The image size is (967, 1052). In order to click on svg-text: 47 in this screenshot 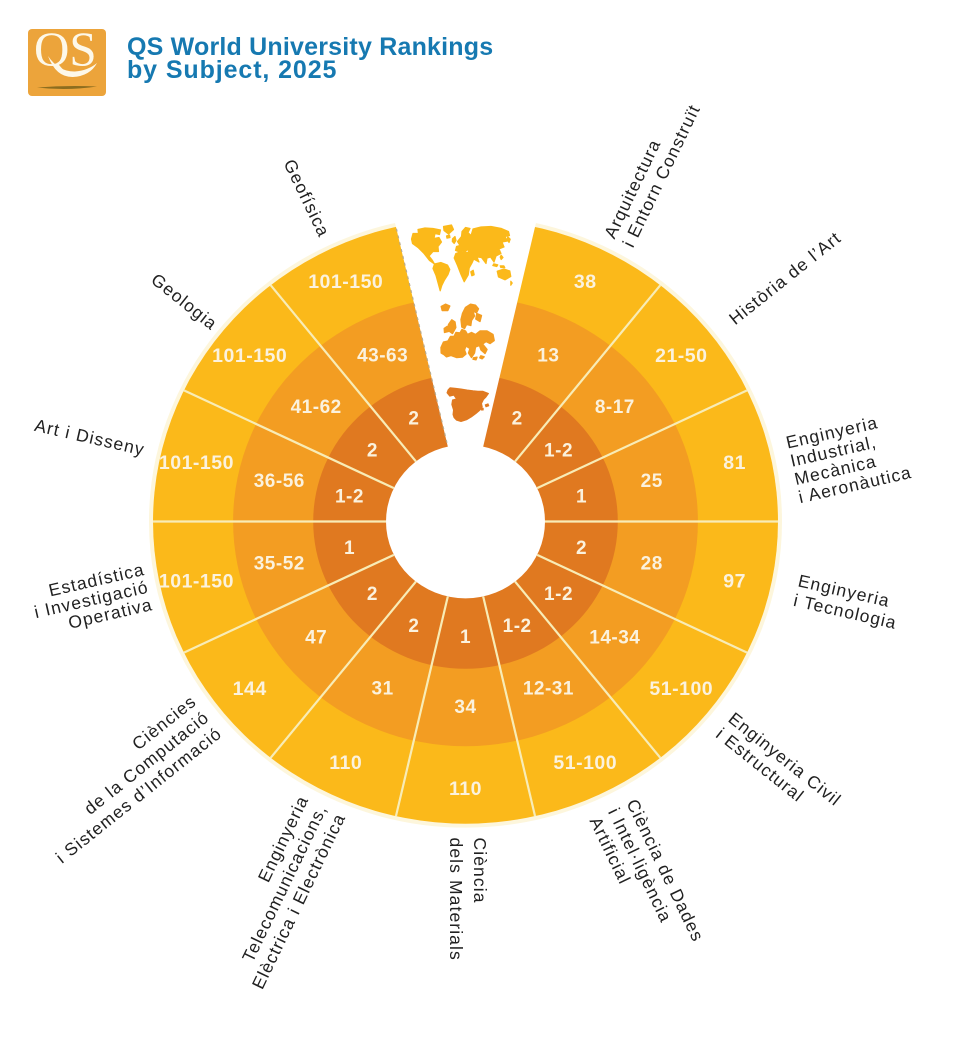, I will do `click(316, 637)`.